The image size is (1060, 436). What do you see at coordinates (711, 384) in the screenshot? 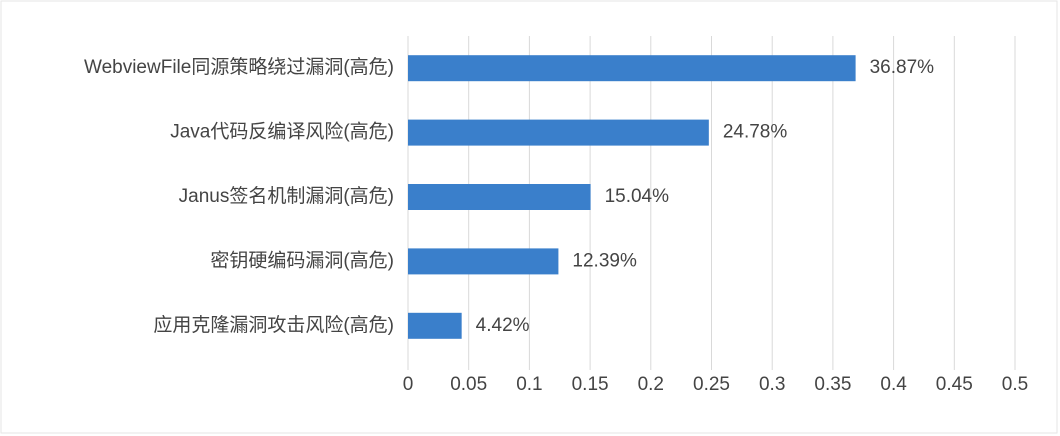
I see `x-tick-label: 0.25` at bounding box center [711, 384].